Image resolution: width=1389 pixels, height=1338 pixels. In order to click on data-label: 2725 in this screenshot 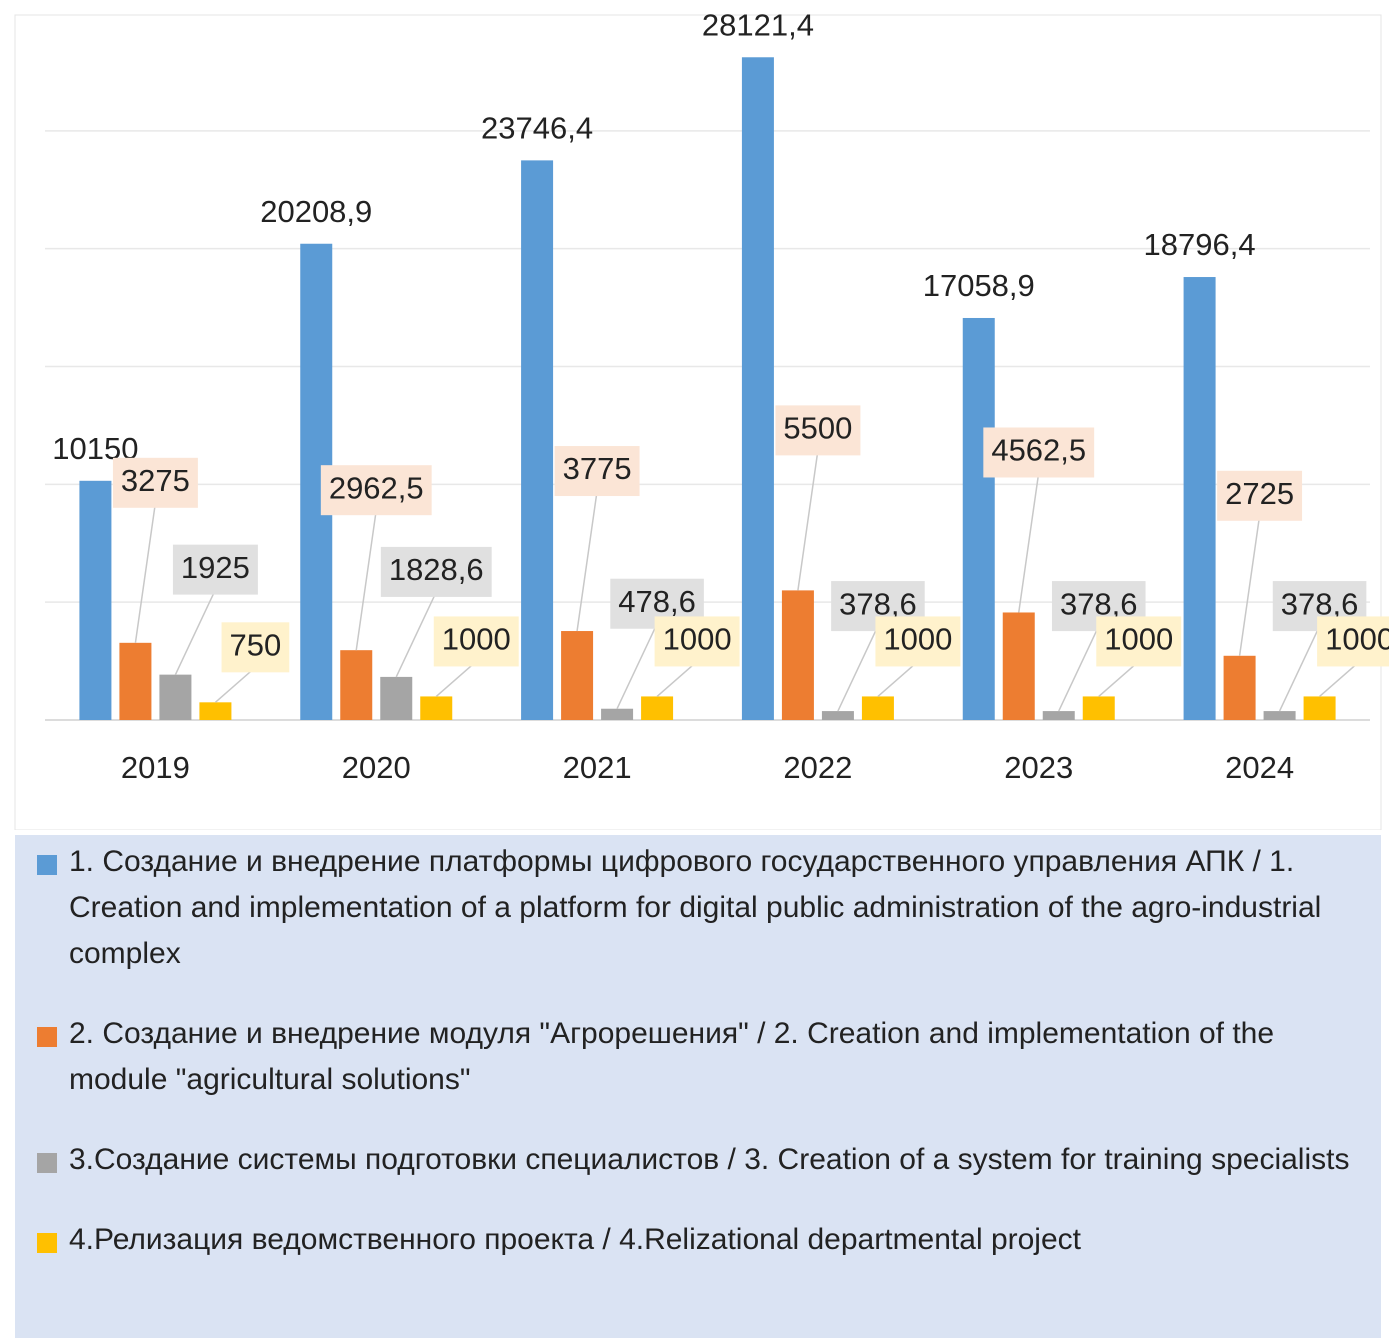, I will do `click(1259, 493)`.